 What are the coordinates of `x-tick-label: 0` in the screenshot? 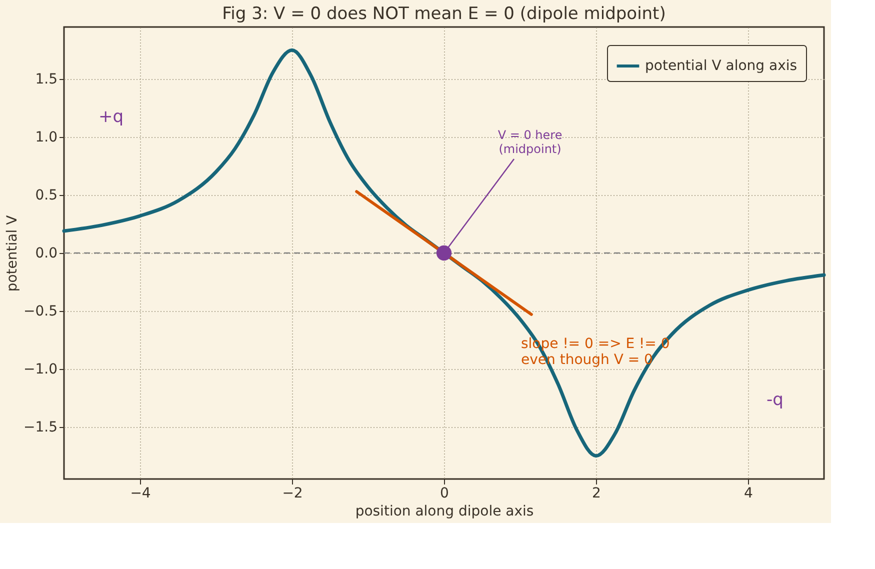 It's located at (444, 494).